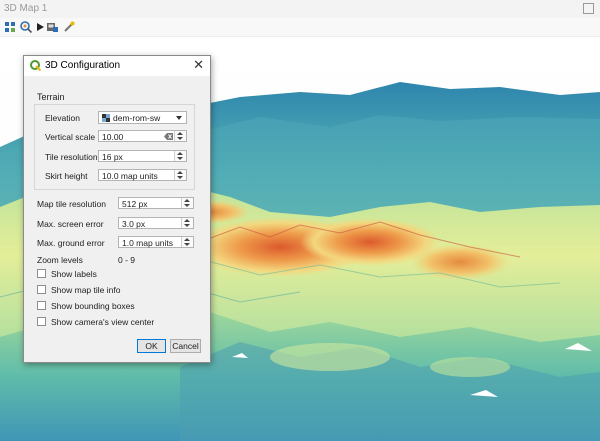 Image resolution: width=600 pixels, height=441 pixels. What do you see at coordinates (137, 118) in the screenshot?
I see `elevation-value: dem-rom-sw` at bounding box center [137, 118].